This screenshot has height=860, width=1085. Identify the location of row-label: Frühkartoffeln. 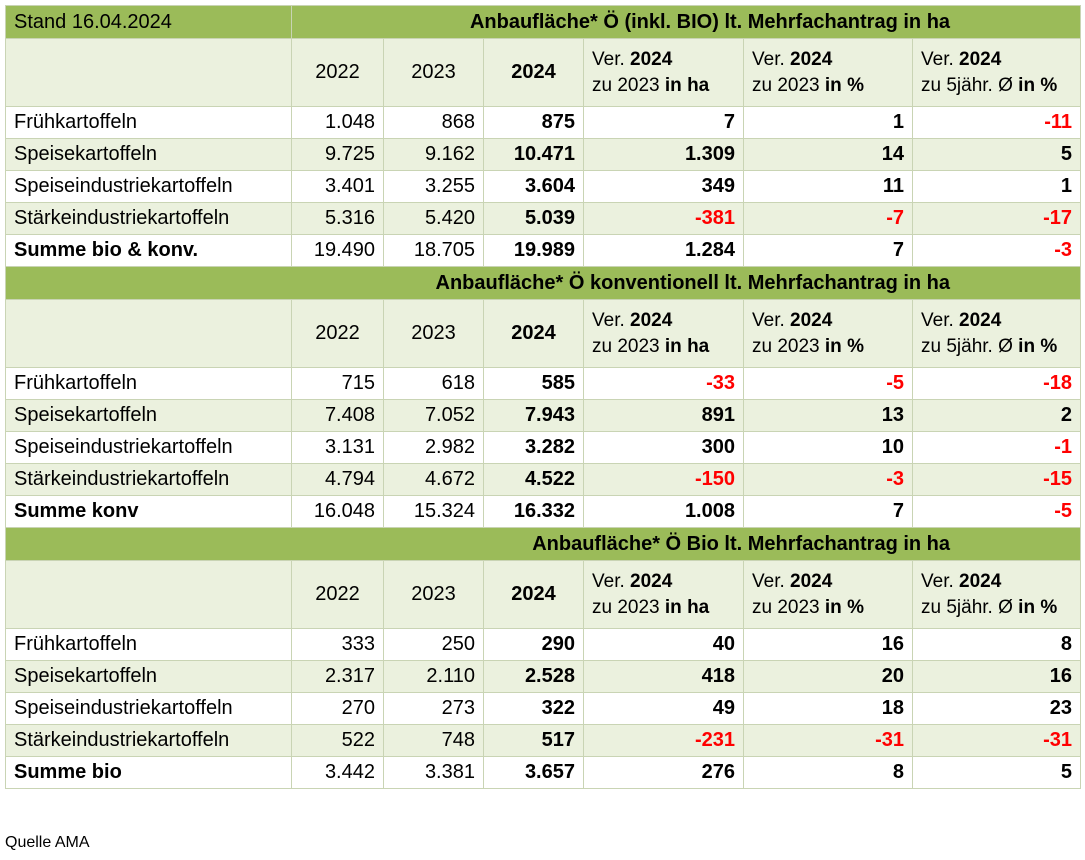
(148, 644).